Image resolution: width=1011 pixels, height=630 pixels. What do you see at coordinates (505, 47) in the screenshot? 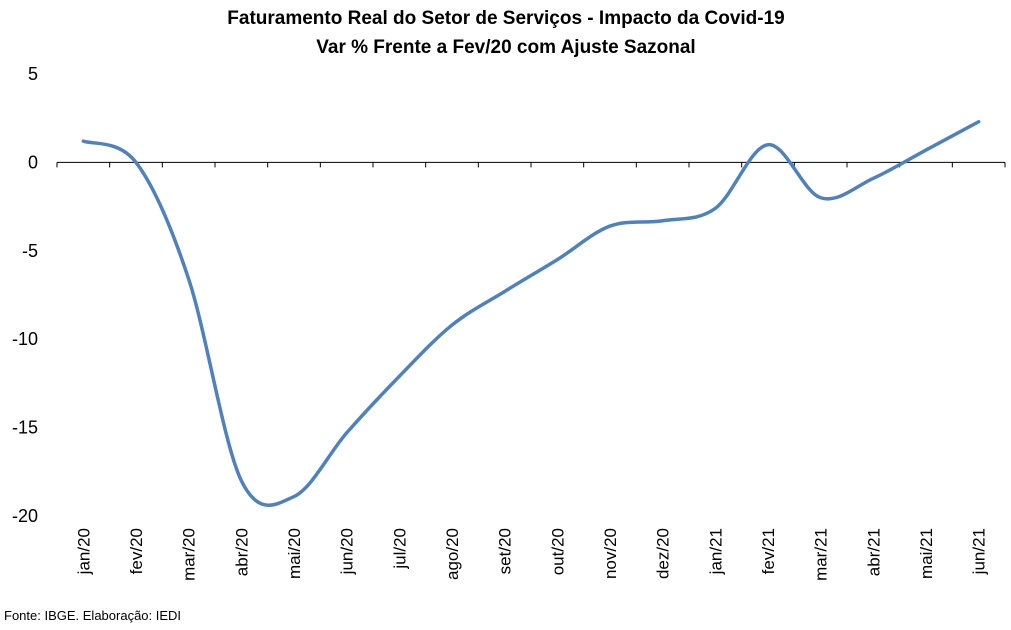
I see `chart-subtitle: Var % Frente a Fev/20 com Ajuste Sazonal` at bounding box center [505, 47].